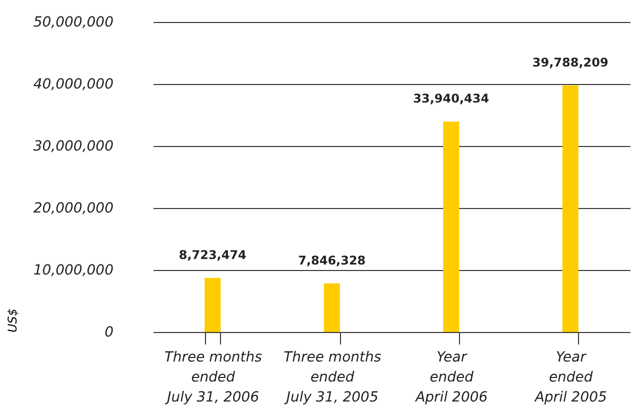 Image resolution: width=632 pixels, height=406 pixels. I want to click on data-label: 39,788,209, so click(570, 62).